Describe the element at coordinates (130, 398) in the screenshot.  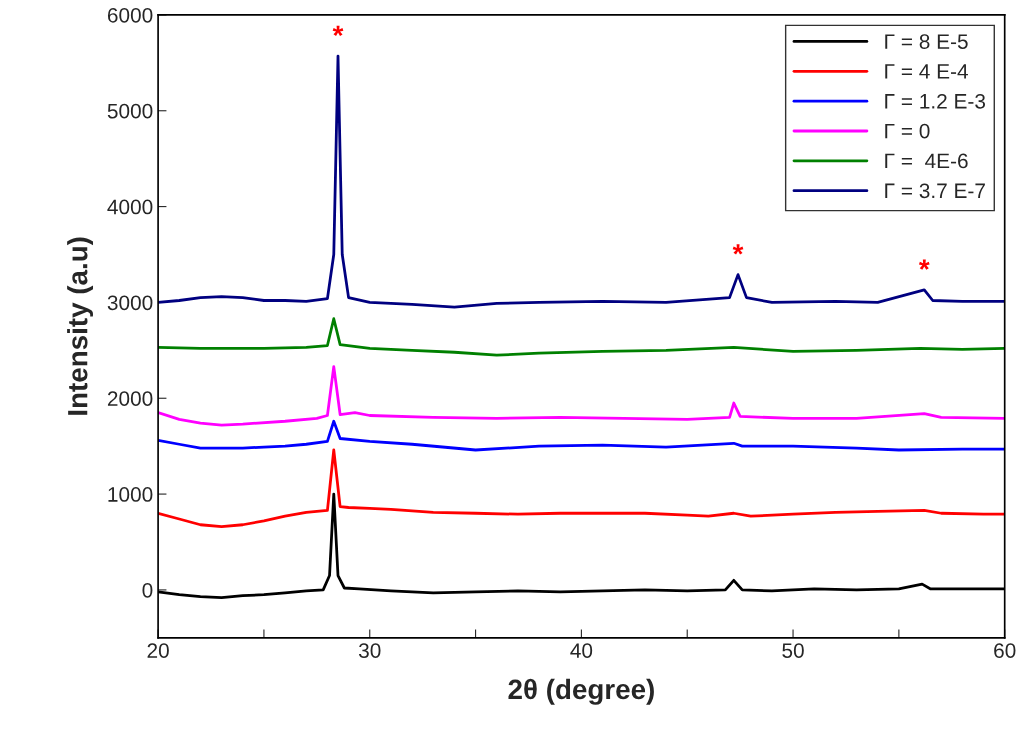
I see `y-tick-label: 2000` at that location.